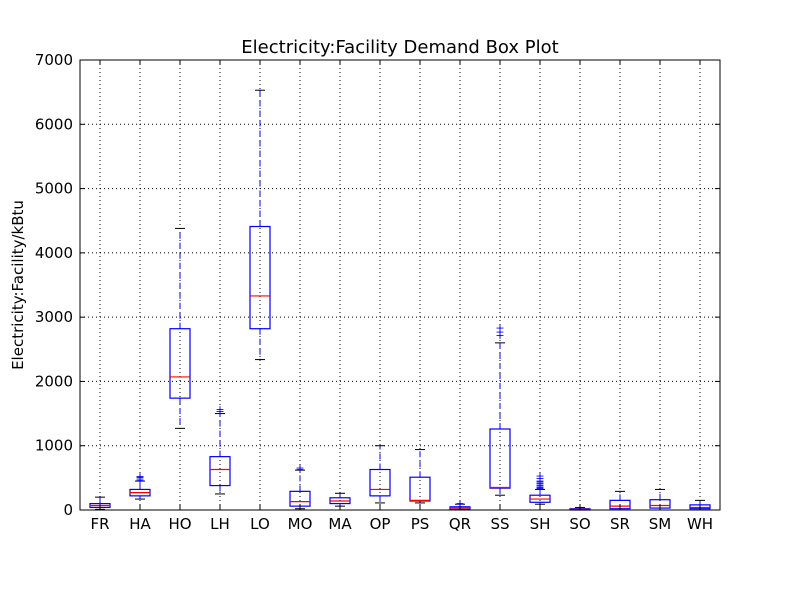 The height and width of the screenshot is (600, 800). I want to click on y-tick-label: 2000, so click(54, 381).